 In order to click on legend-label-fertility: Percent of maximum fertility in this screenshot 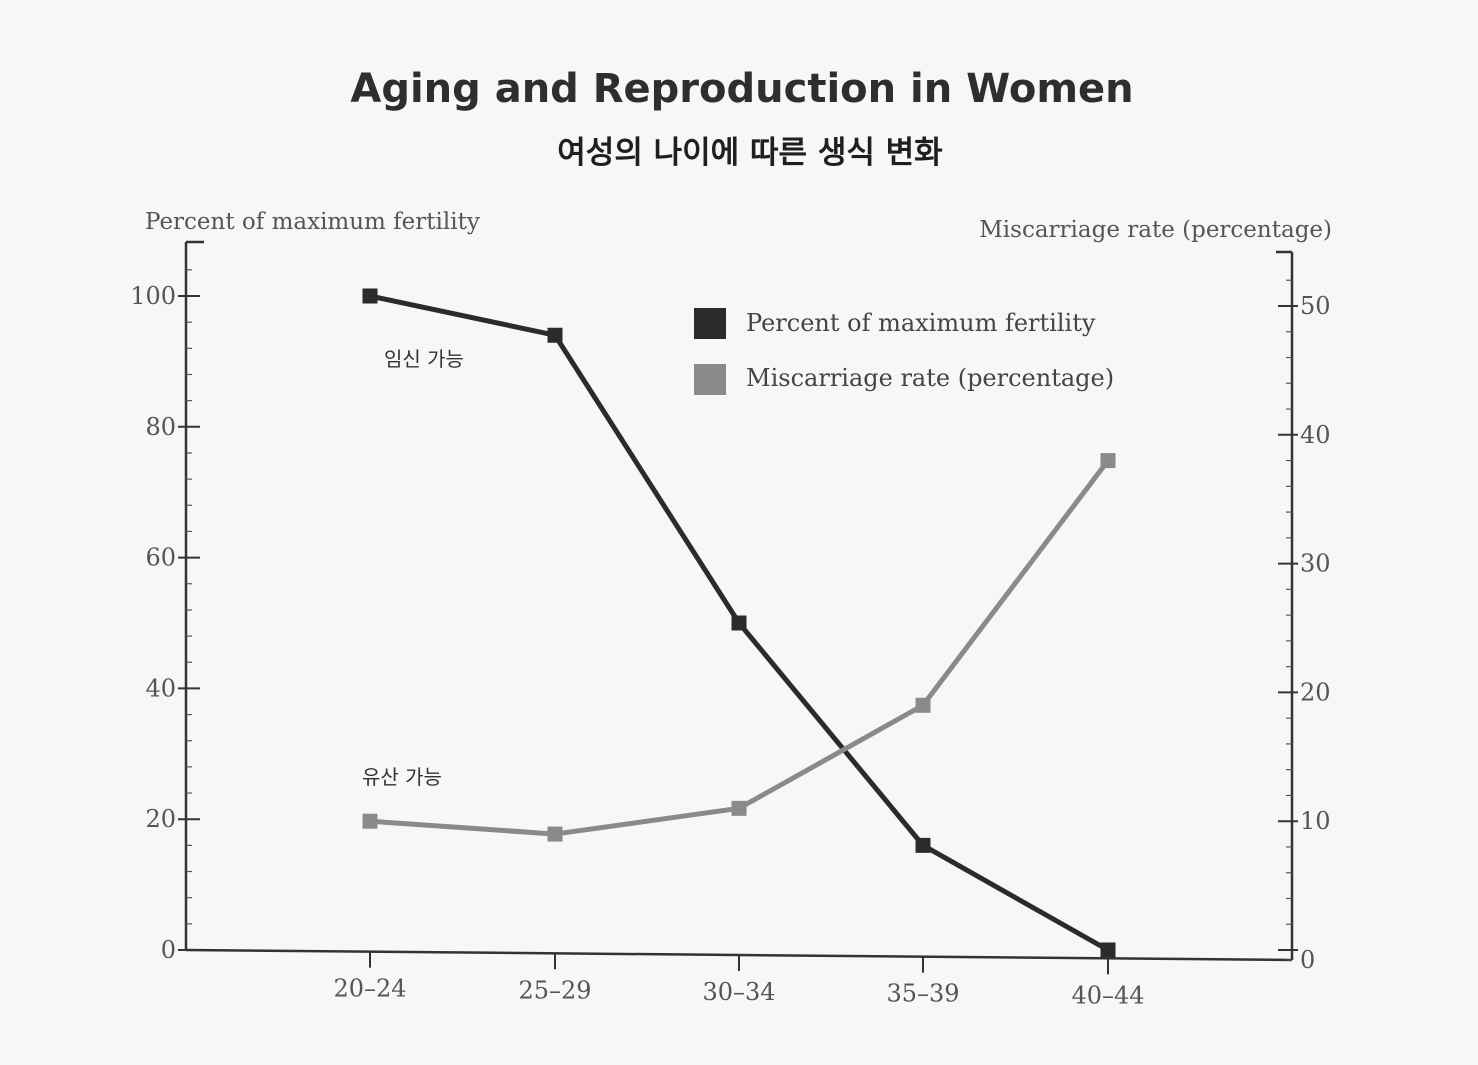, I will do `click(921, 323)`.